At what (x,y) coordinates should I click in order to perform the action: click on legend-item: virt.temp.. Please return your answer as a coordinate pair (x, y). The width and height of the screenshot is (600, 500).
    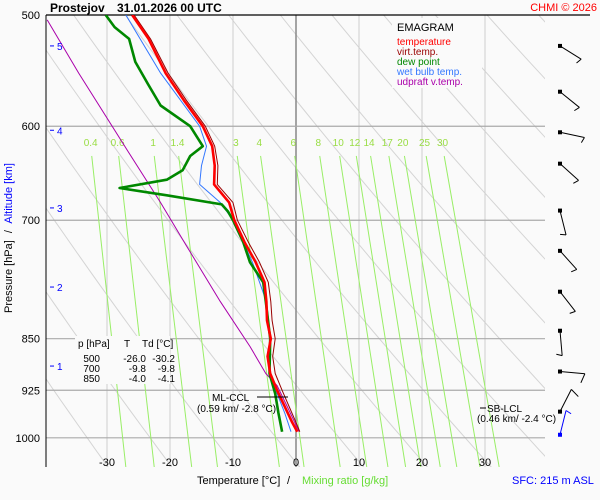
    Looking at the image, I should click on (417, 52).